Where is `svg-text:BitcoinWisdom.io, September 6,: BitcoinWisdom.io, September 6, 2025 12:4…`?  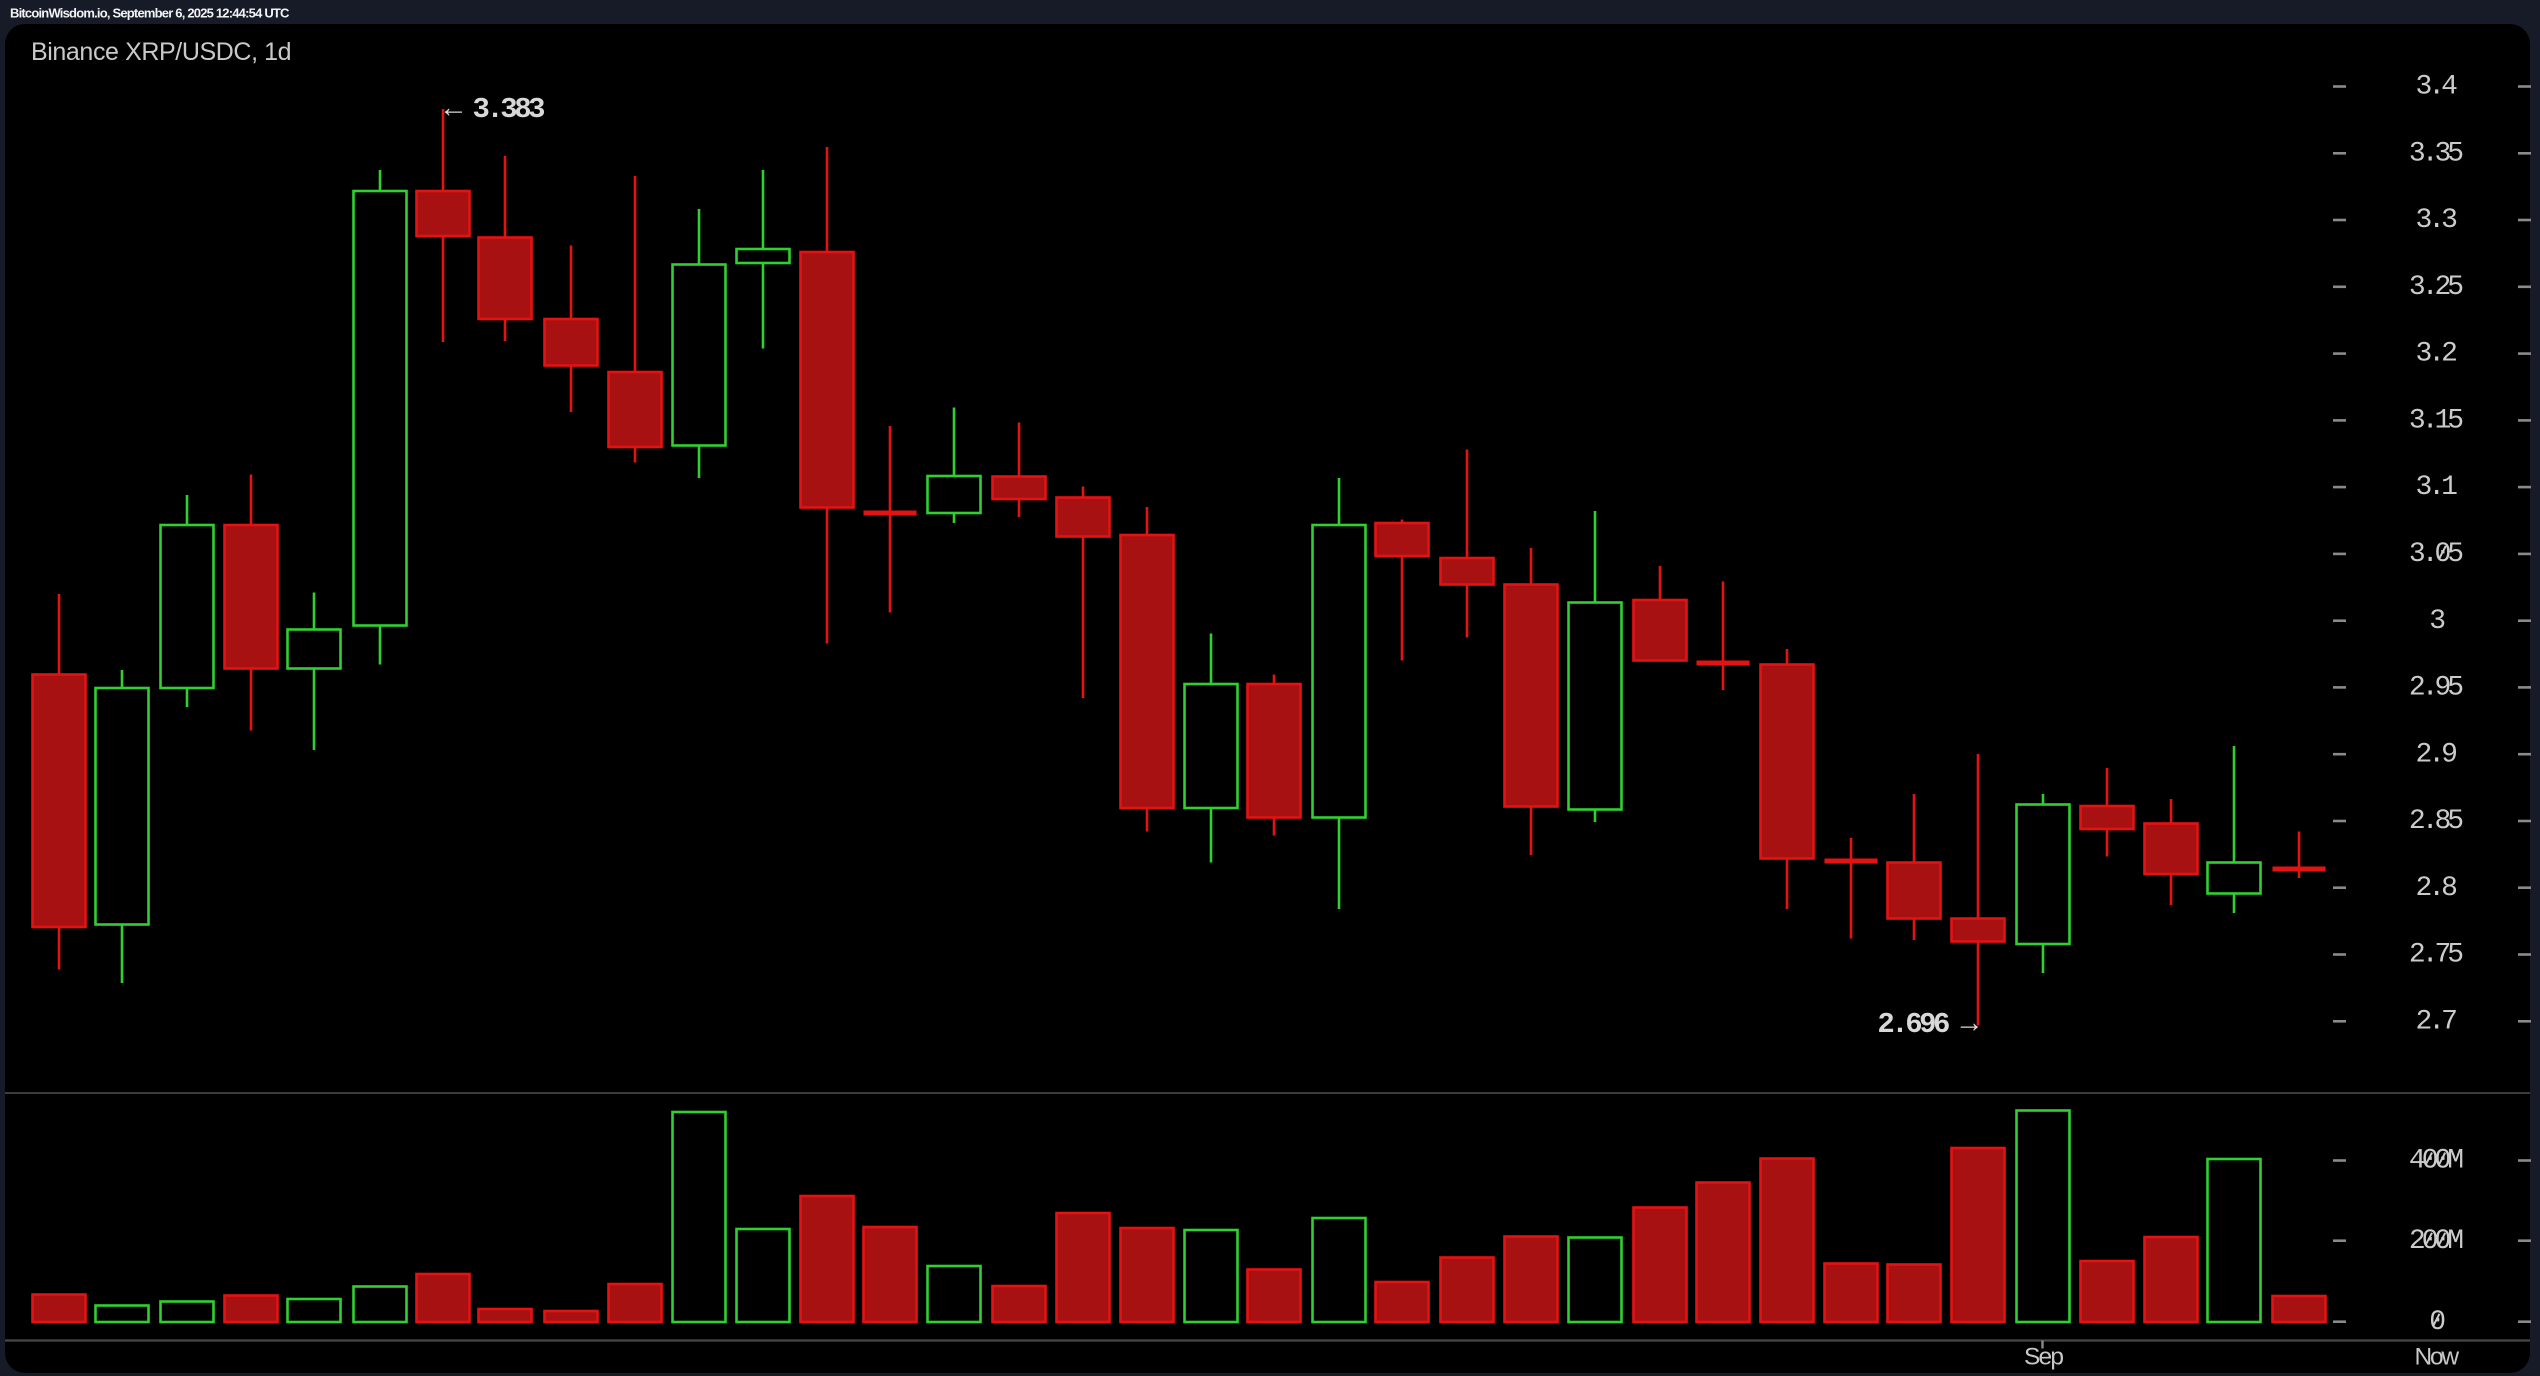
svg-text:BitcoinWisdom.io, September 6,: BitcoinWisdom.io, September 6, 2025 12:4… is located at coordinates (150, 13).